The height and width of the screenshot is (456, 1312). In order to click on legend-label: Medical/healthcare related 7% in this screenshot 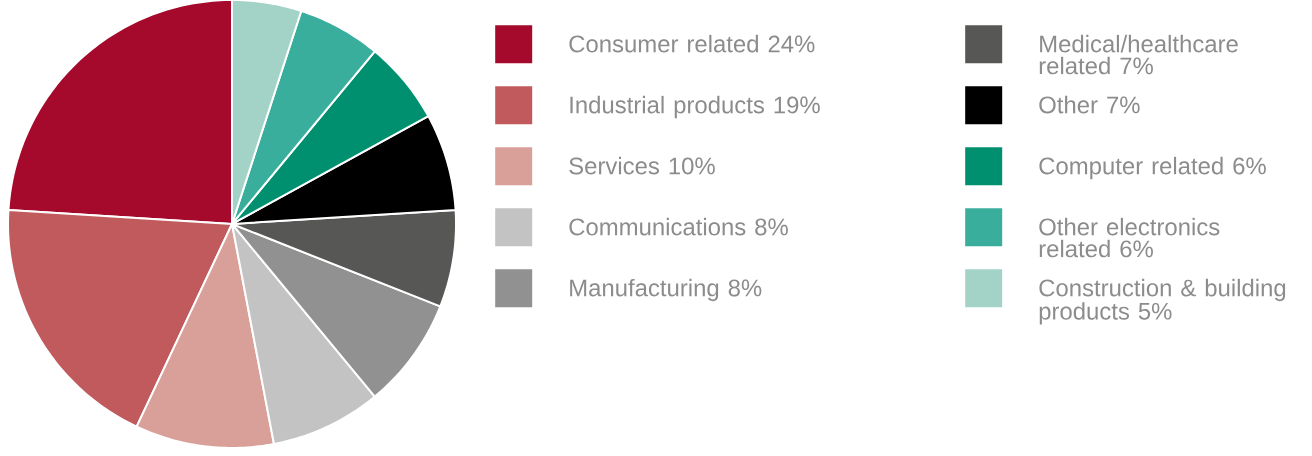, I will do `click(1138, 54)`.